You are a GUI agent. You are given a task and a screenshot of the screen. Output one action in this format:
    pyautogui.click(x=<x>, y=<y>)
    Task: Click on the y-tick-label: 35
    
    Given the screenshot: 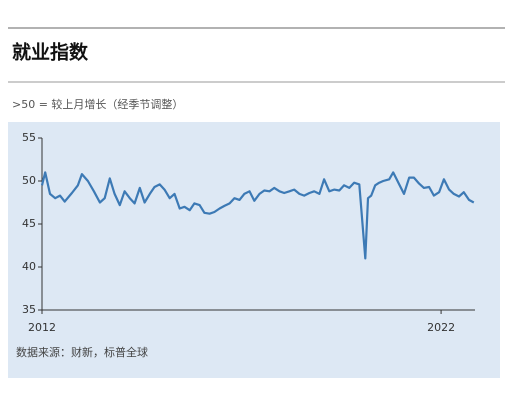 What is the action you would take?
    pyautogui.click(x=29, y=309)
    